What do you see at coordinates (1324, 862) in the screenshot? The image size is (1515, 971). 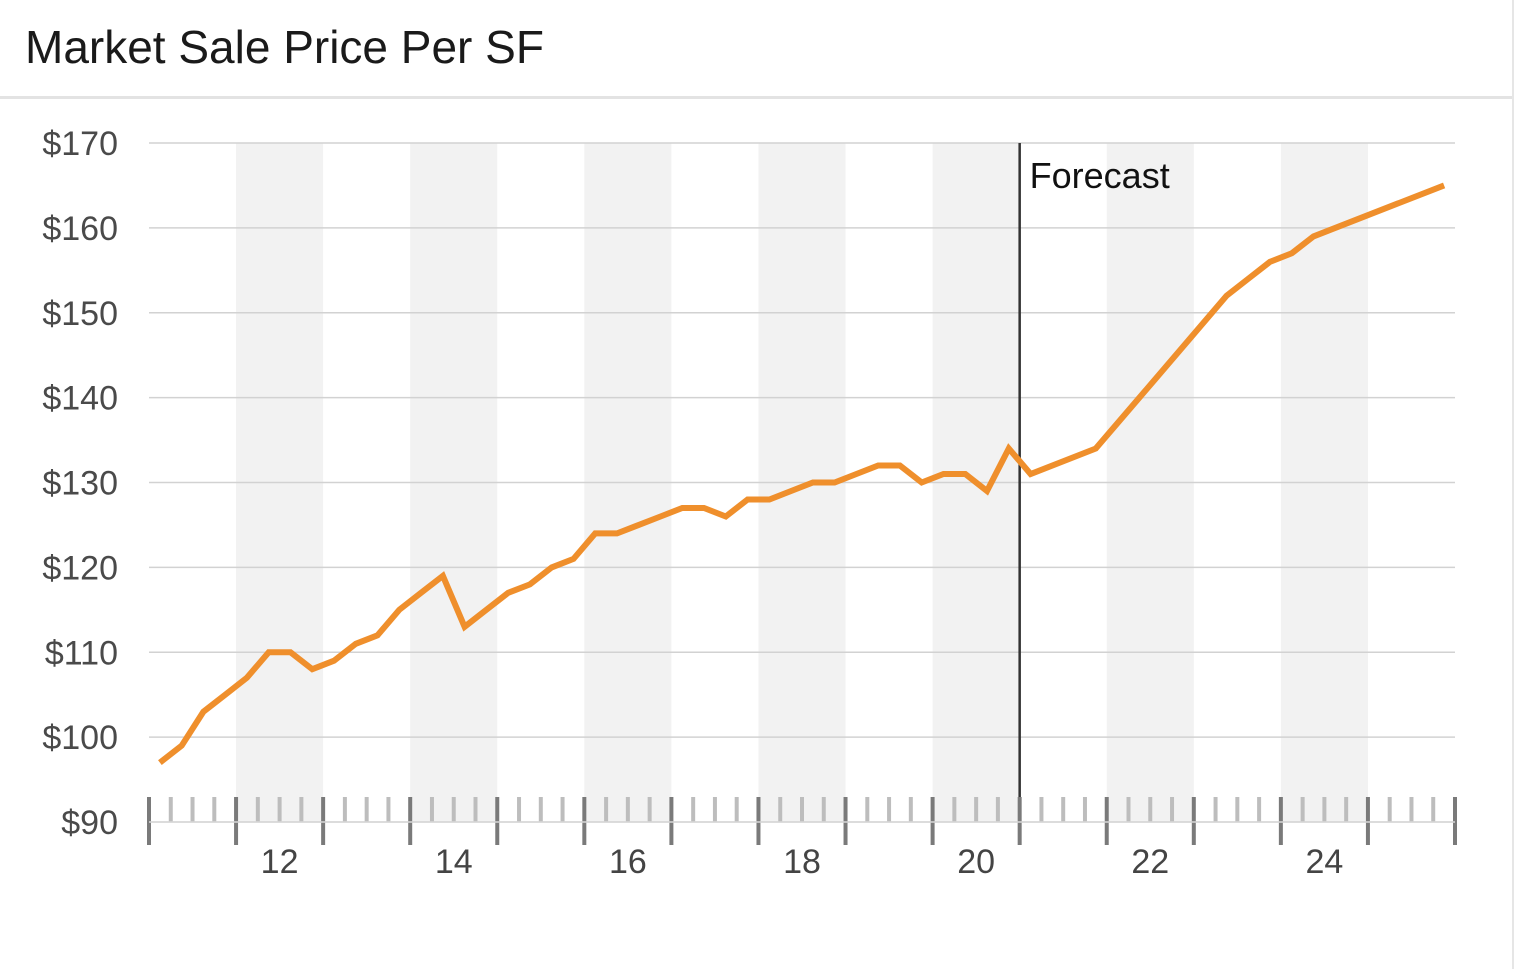 I see `x-tick-label: 24` at bounding box center [1324, 862].